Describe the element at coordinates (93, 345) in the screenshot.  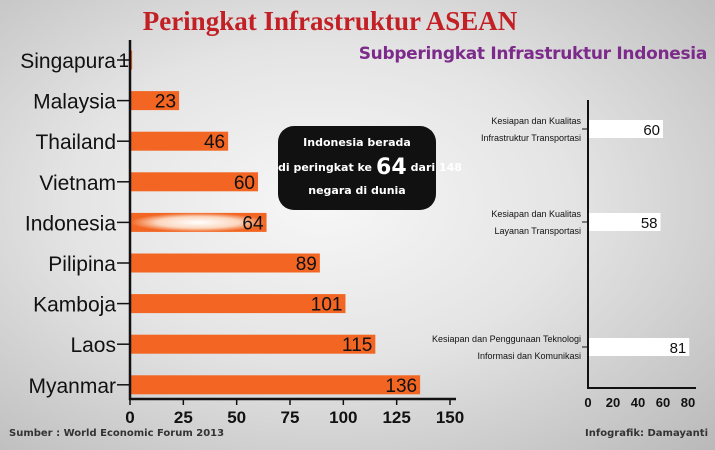
I see `category-label-laos: Laos` at that location.